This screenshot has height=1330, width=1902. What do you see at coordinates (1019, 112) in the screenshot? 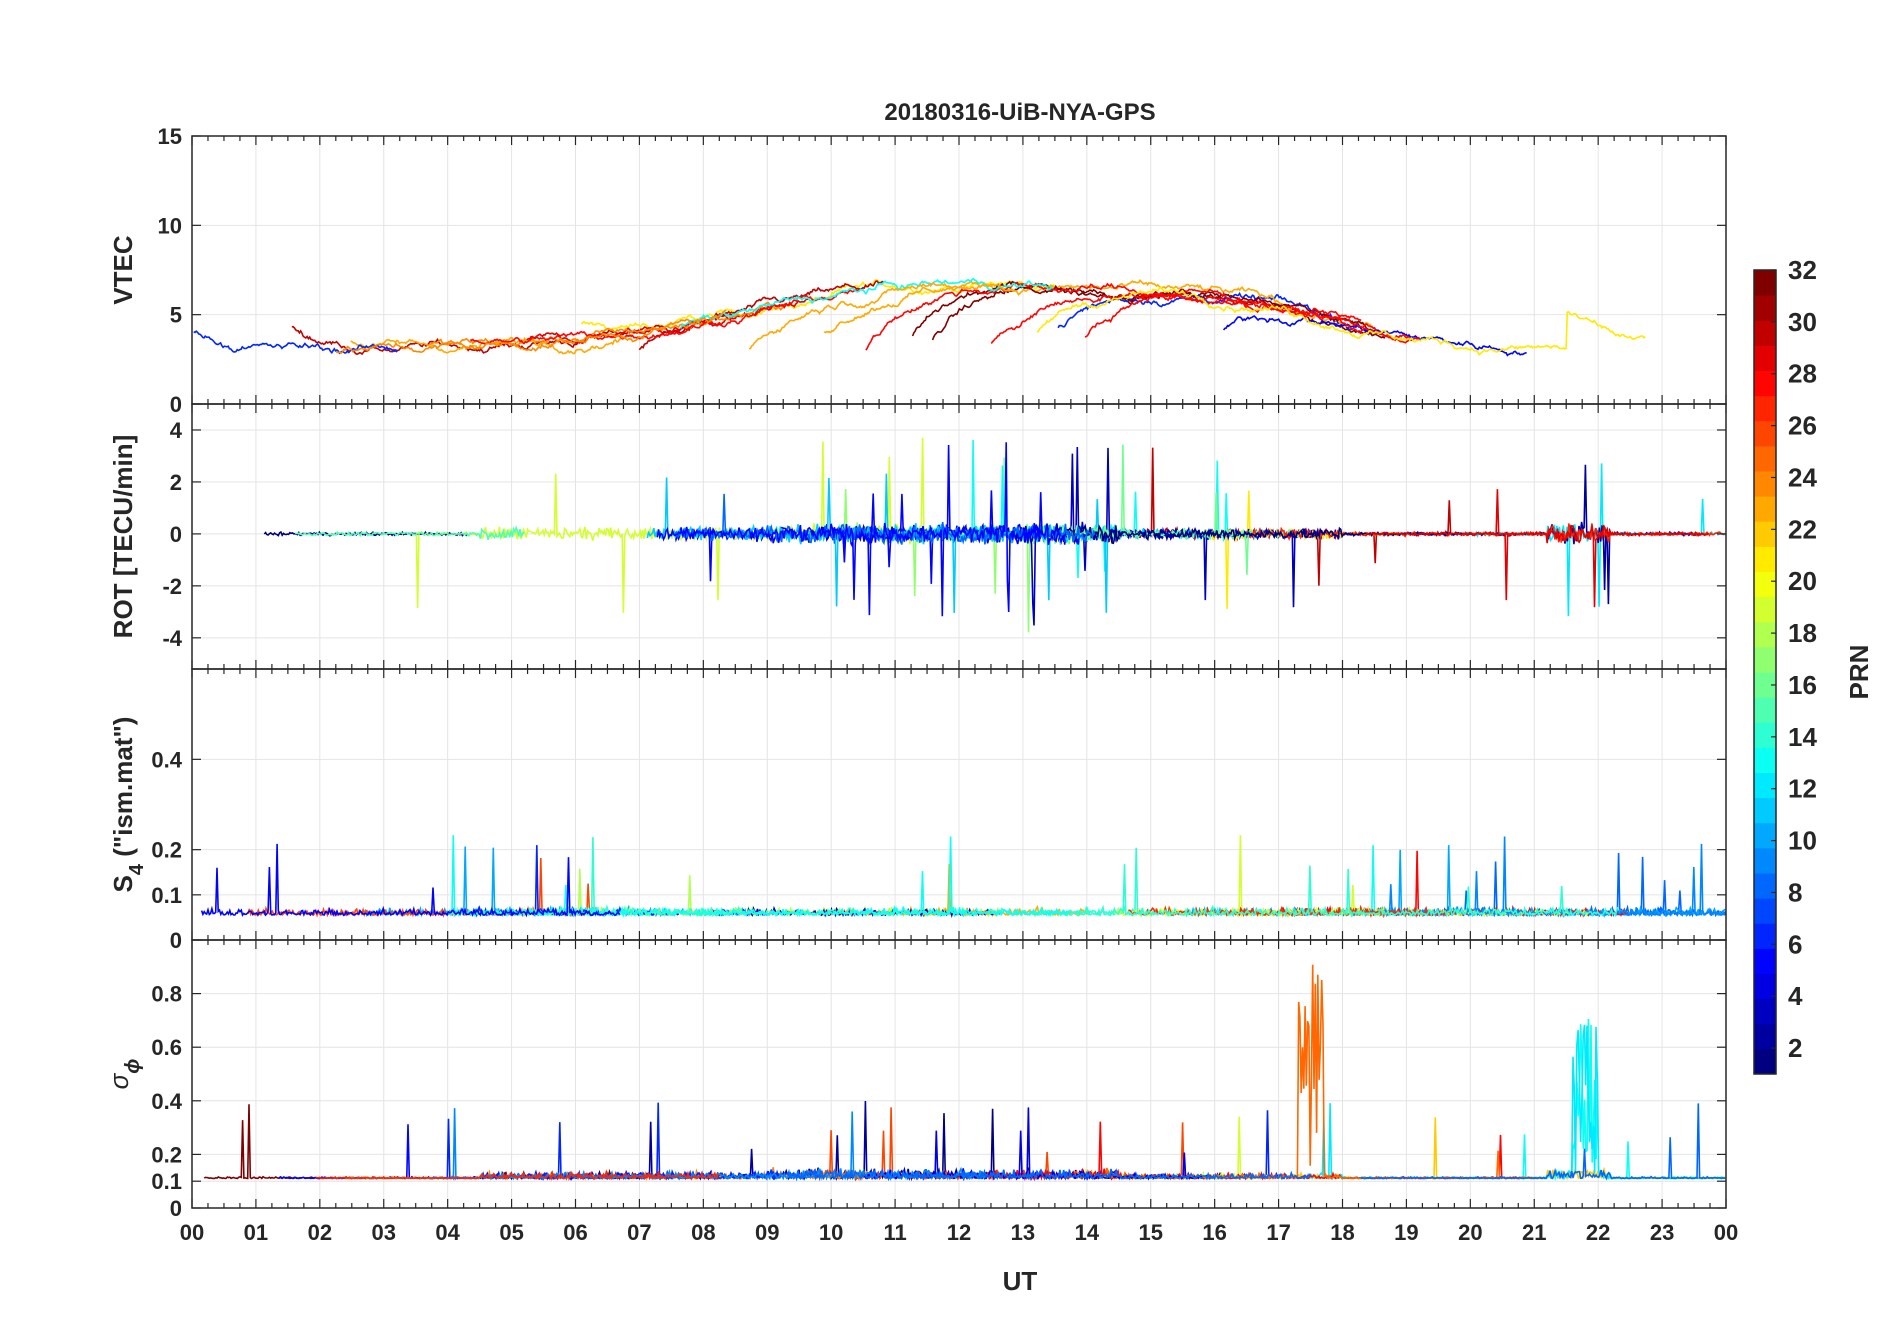
I see `chart-title: 20180316-UiB-NYA-GPS` at bounding box center [1019, 112].